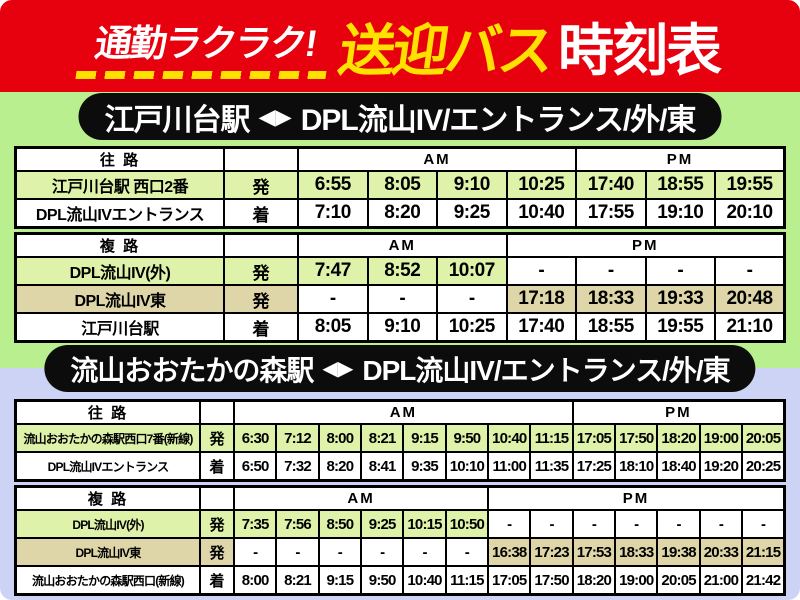 The height and width of the screenshot is (600, 800). Describe the element at coordinates (763, 466) in the screenshot. I see `time-cell: 20:25` at that location.